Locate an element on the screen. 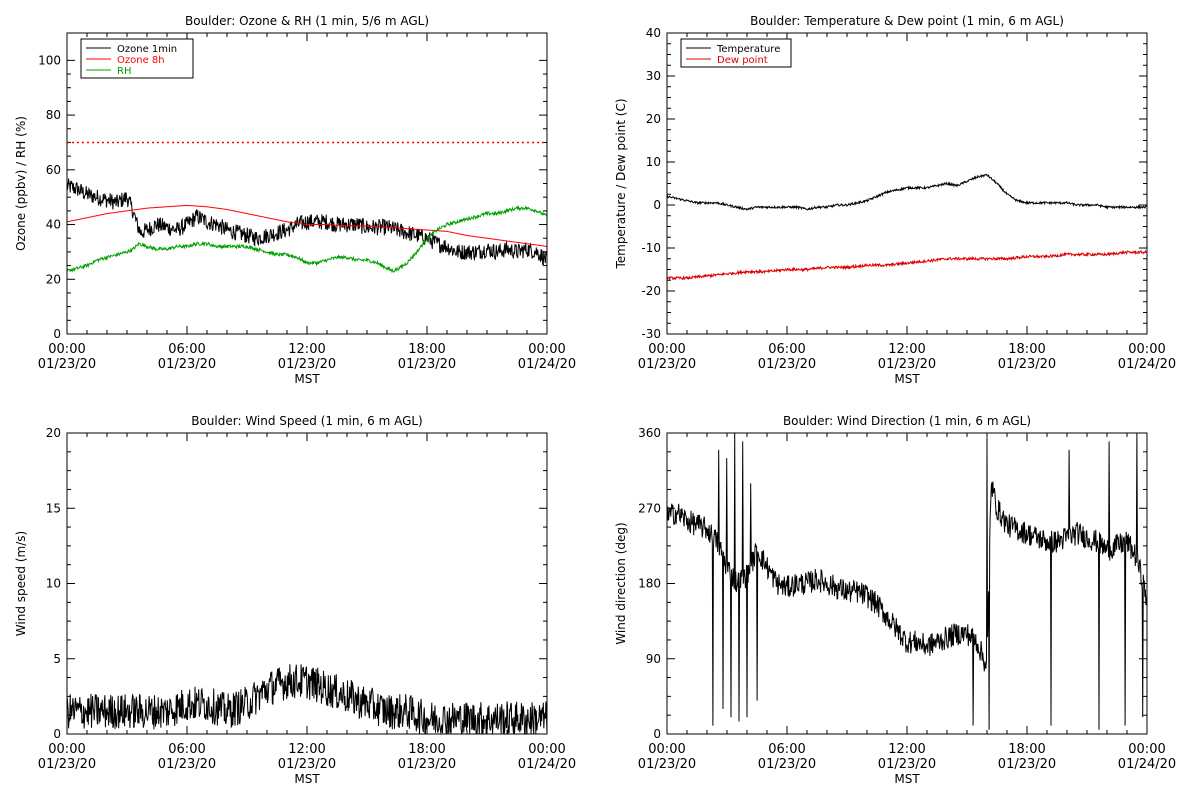 Image resolution: width=1200 pixels, height=800 pixels. y-tick-label: -30 is located at coordinates (651, 334).